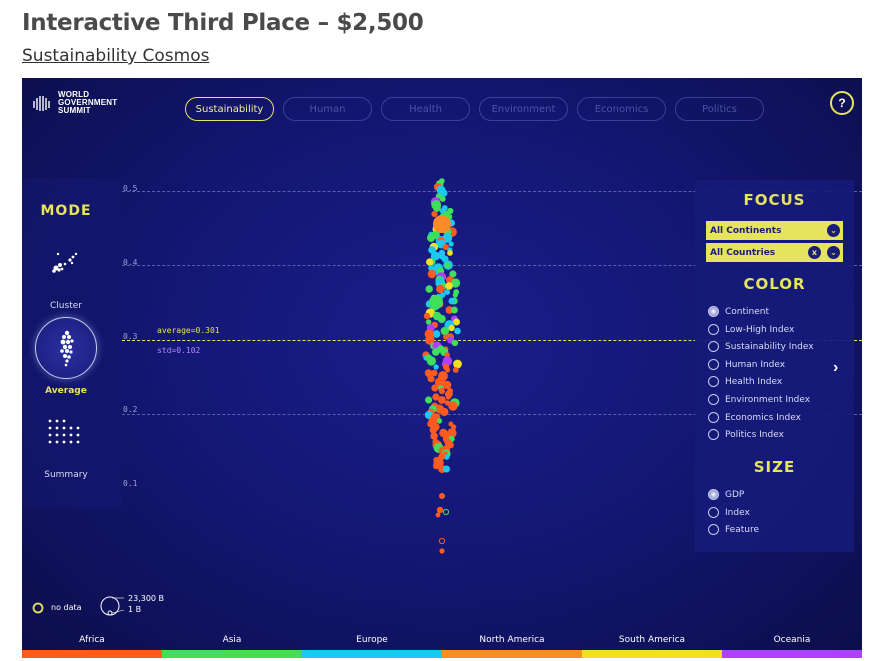 The image size is (877, 661). What do you see at coordinates (66, 391) in the screenshot?
I see `mode-average-label: Average` at bounding box center [66, 391].